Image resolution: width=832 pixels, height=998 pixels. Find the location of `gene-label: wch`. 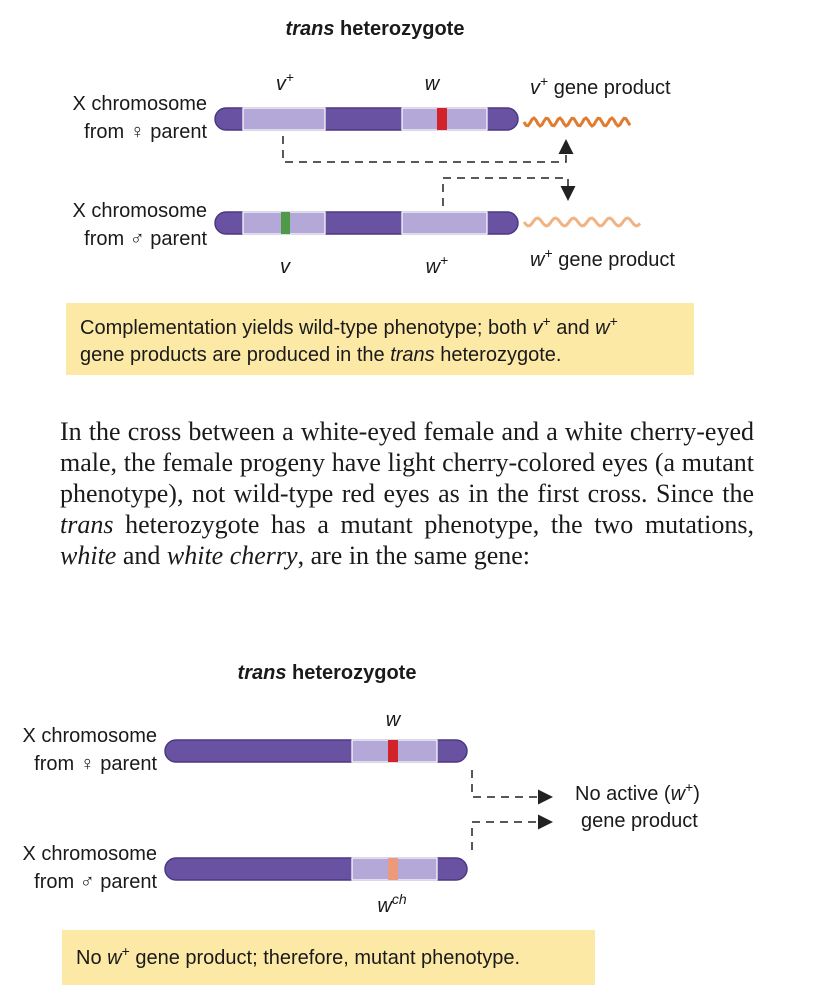

gene-label: wch is located at coordinates (391, 904).